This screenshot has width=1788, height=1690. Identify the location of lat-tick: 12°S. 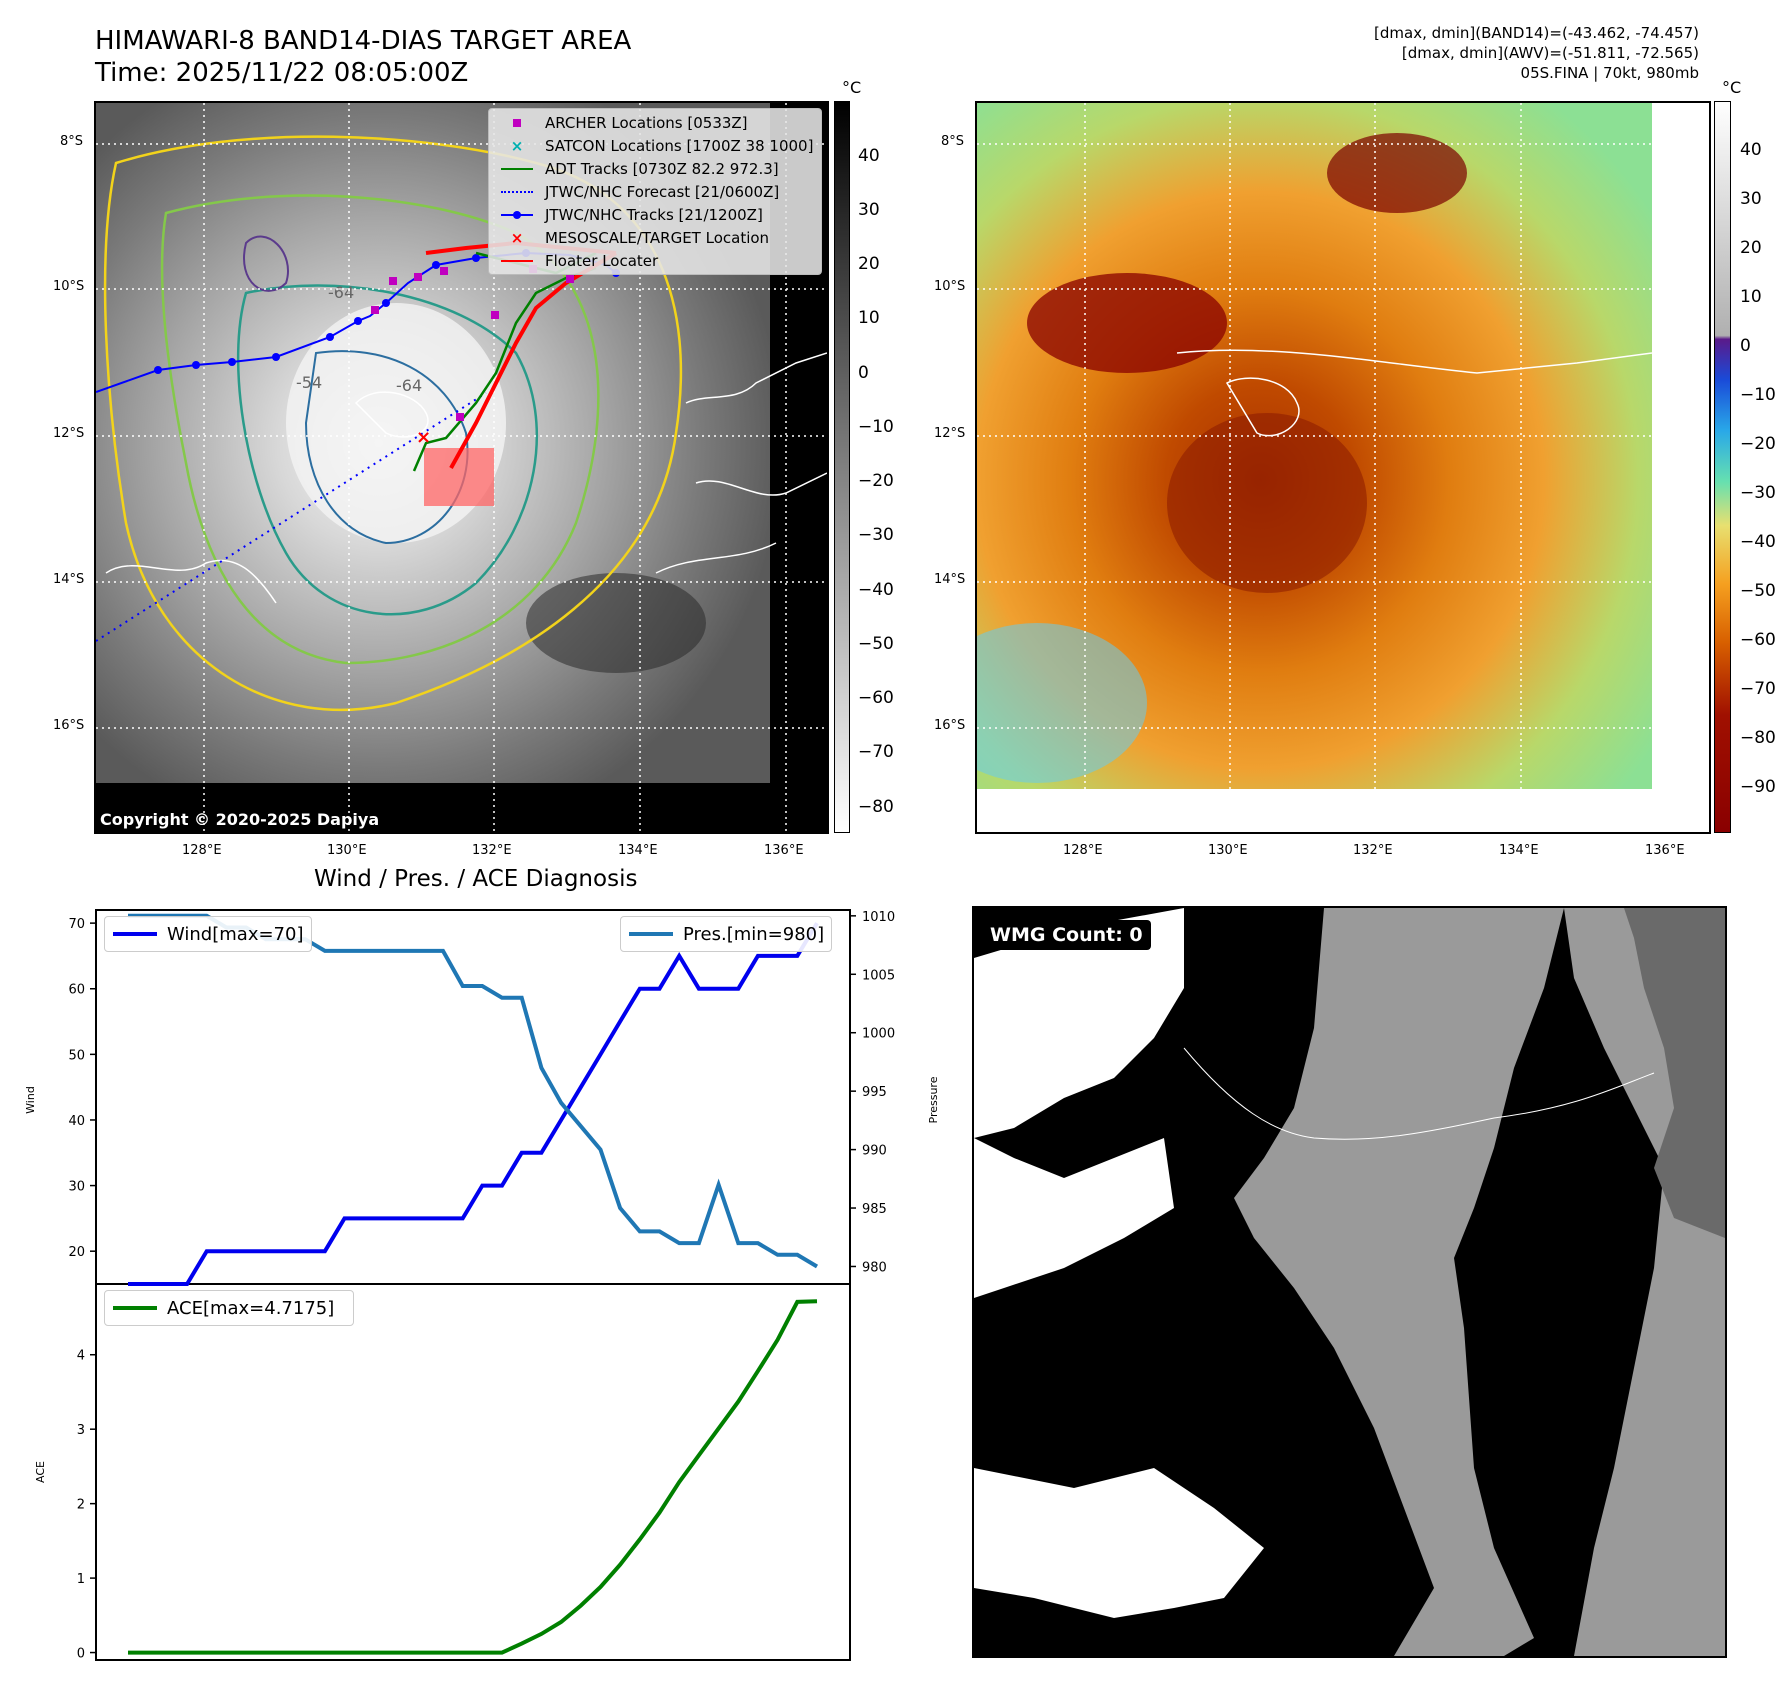
(950, 433).